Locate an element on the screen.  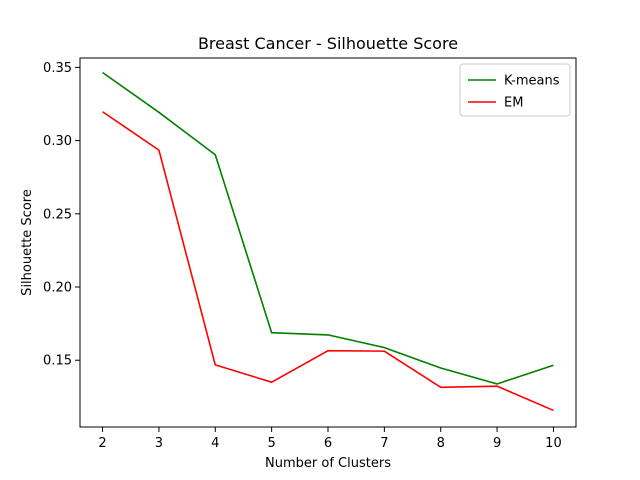
y-axis-ticks: 0.15 0.20 0.25 0.30 0.35 is located at coordinates (61, 215).